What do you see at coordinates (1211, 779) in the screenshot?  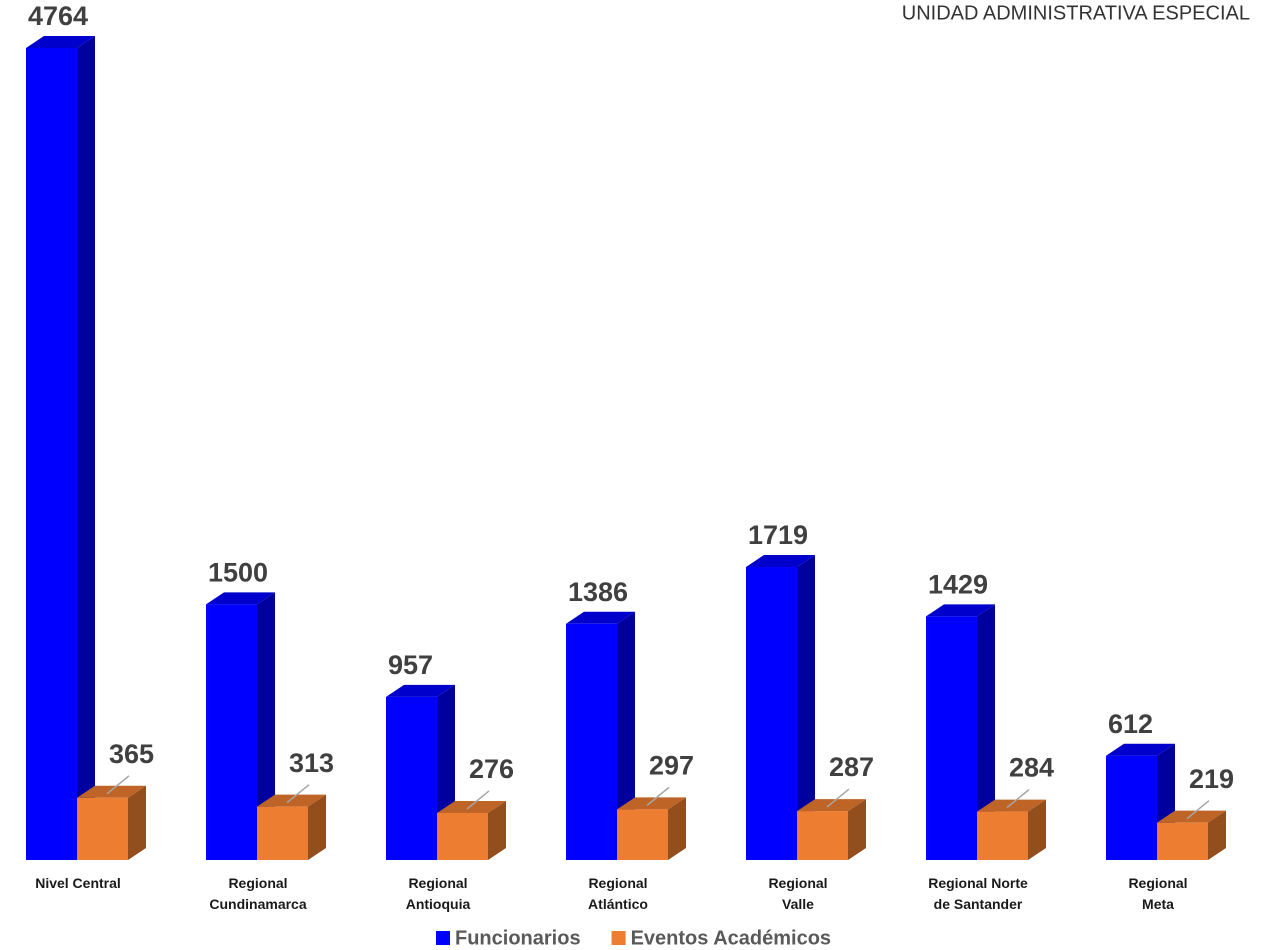 I see `value-label: 219` at bounding box center [1211, 779].